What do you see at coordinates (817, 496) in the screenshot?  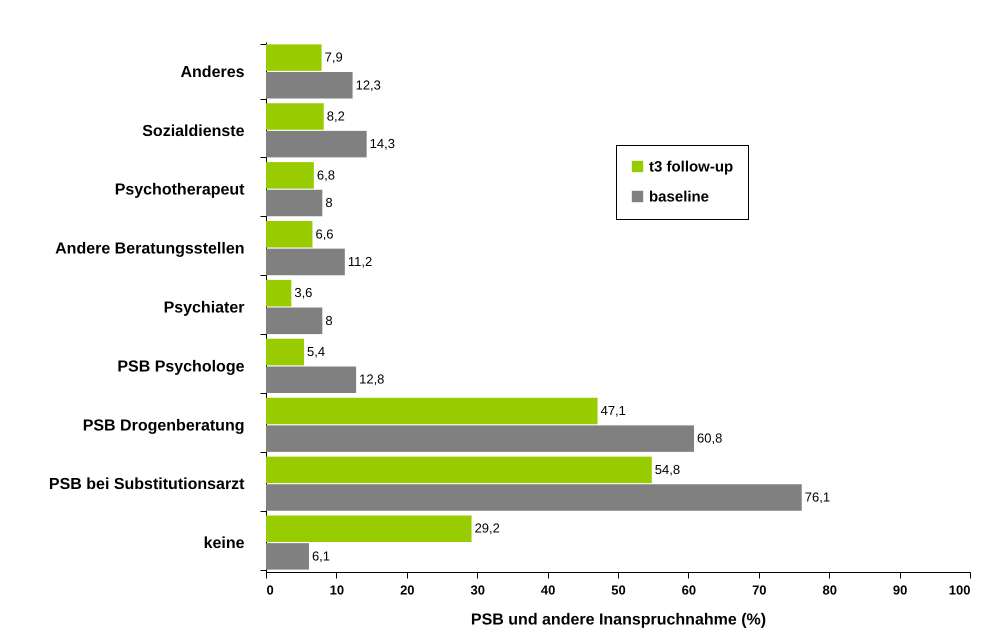 I see `data-label: 76,1` at bounding box center [817, 496].